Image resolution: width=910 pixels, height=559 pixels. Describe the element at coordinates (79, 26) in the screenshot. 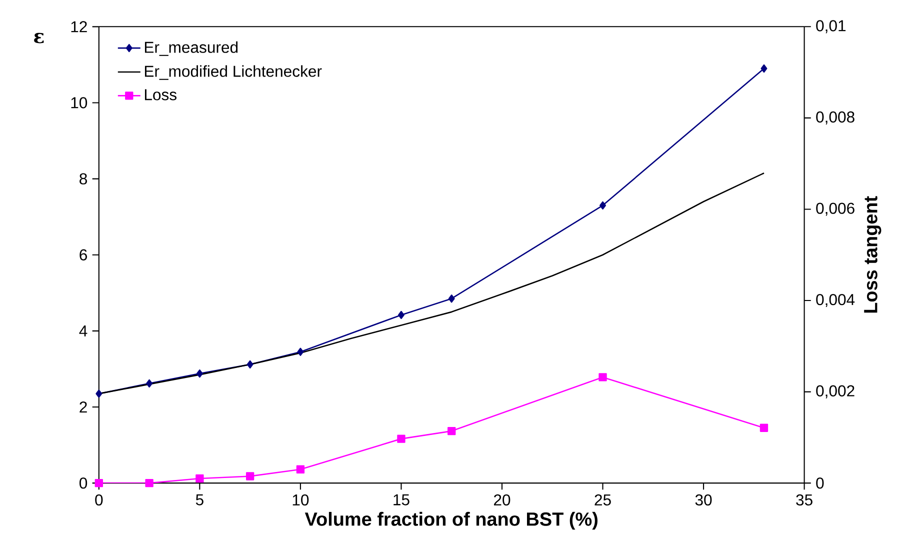

I see `y-tick-label: 12` at that location.